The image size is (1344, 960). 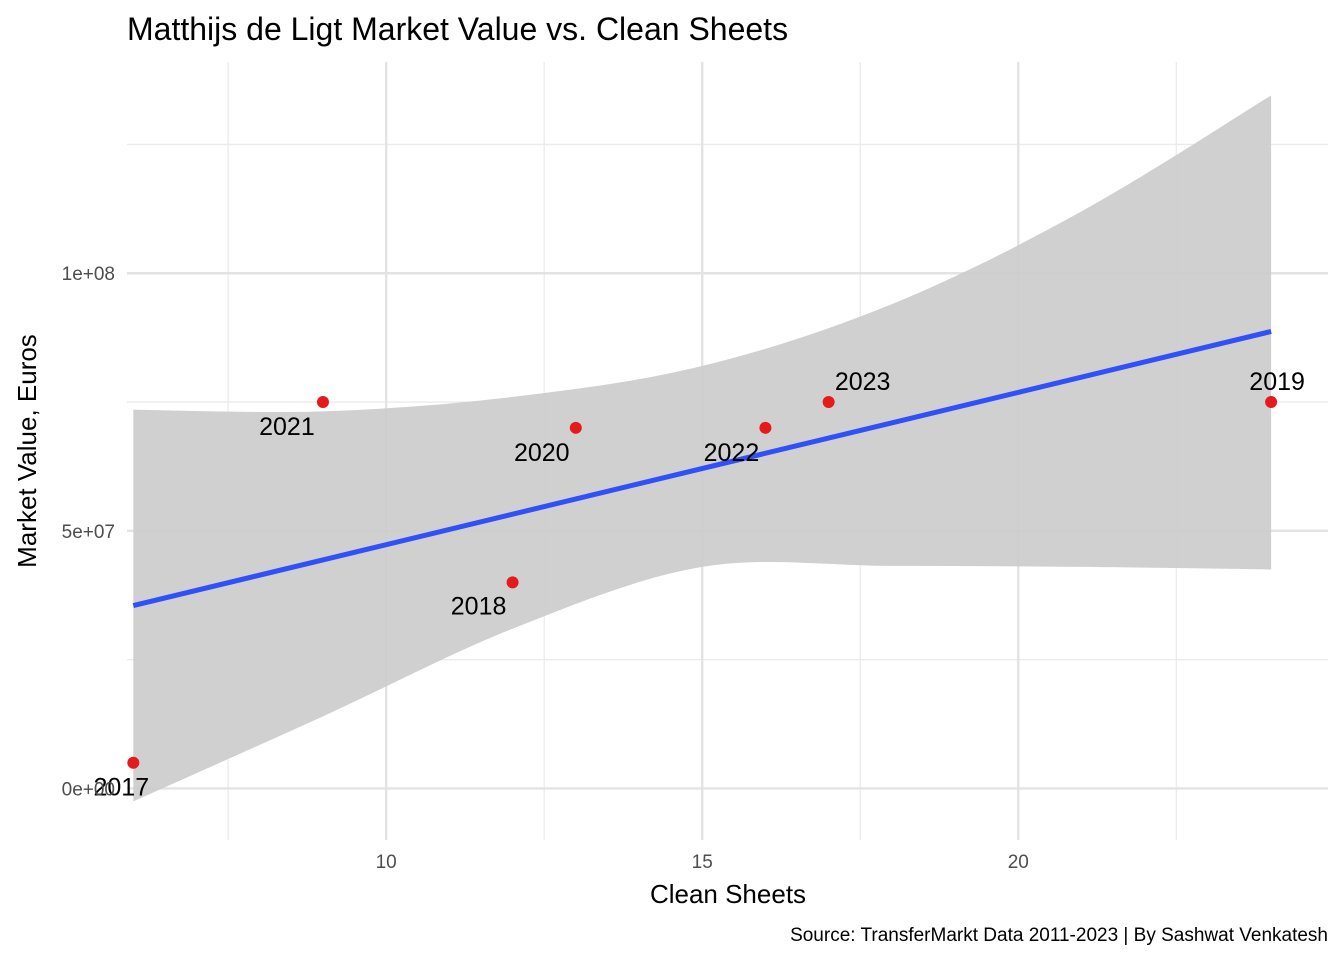 What do you see at coordinates (322, 402) in the screenshot?
I see `data-point-2021` at bounding box center [322, 402].